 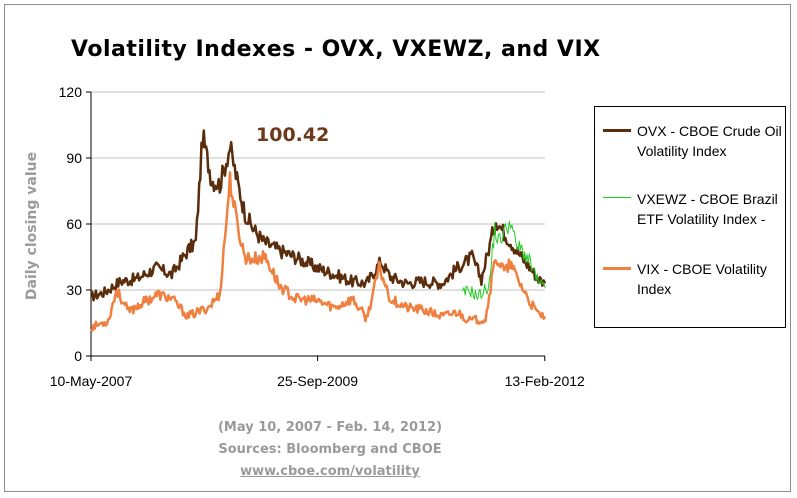 I want to click on y-tick-label: 90, so click(x=74, y=158).